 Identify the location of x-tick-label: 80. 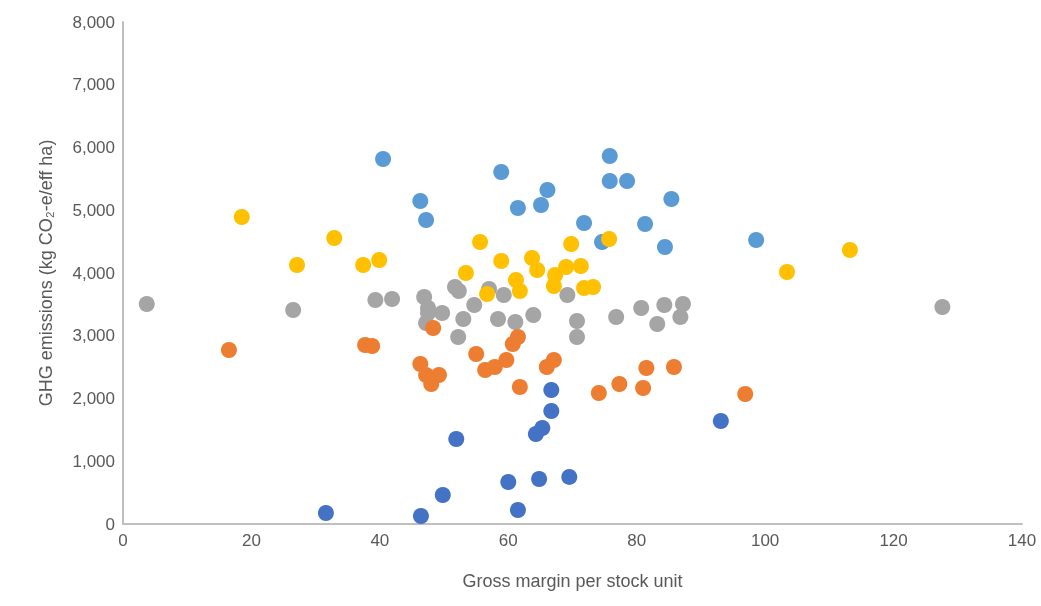
(637, 540).